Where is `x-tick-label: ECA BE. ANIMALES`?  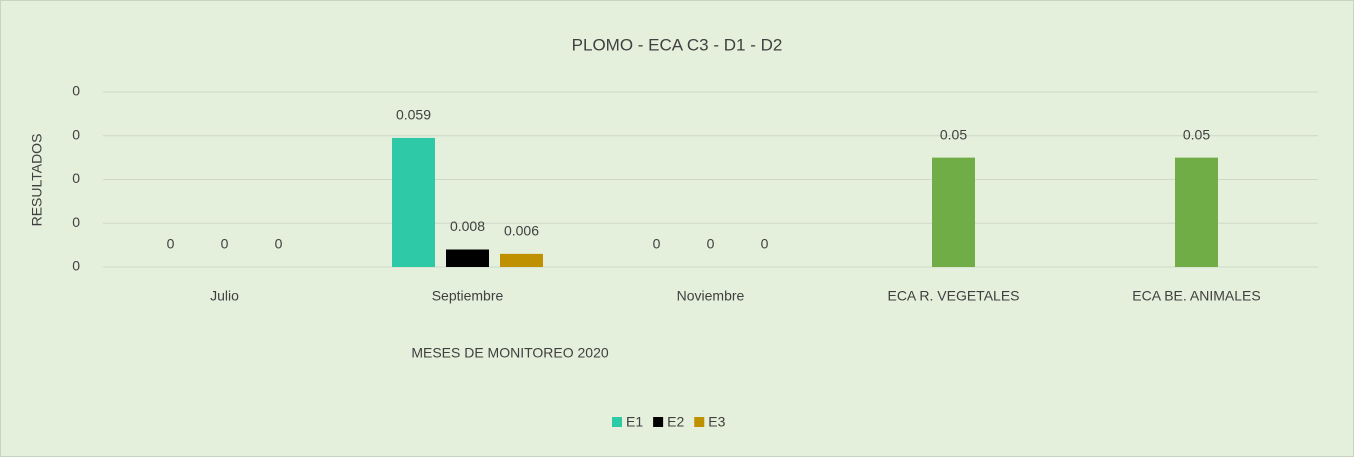
x-tick-label: ECA BE. ANIMALES is located at coordinates (1196, 296).